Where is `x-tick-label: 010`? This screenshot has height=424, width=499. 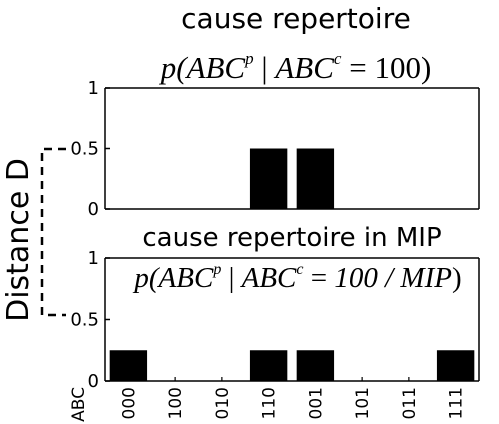
x-tick-label: 010 is located at coordinates (223, 403).